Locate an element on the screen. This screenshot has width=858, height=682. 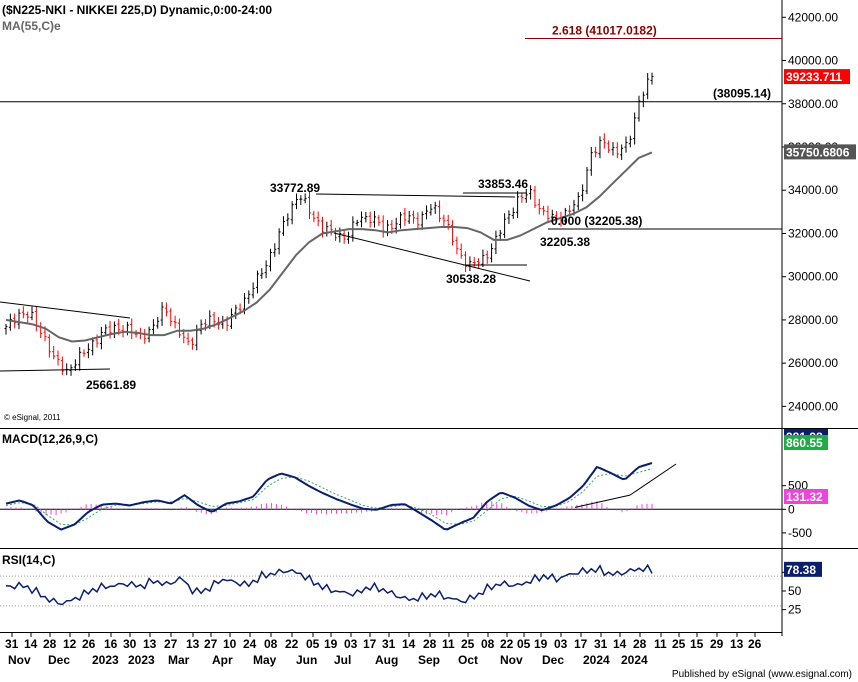
x-month-label: Sep is located at coordinates (429, 660).